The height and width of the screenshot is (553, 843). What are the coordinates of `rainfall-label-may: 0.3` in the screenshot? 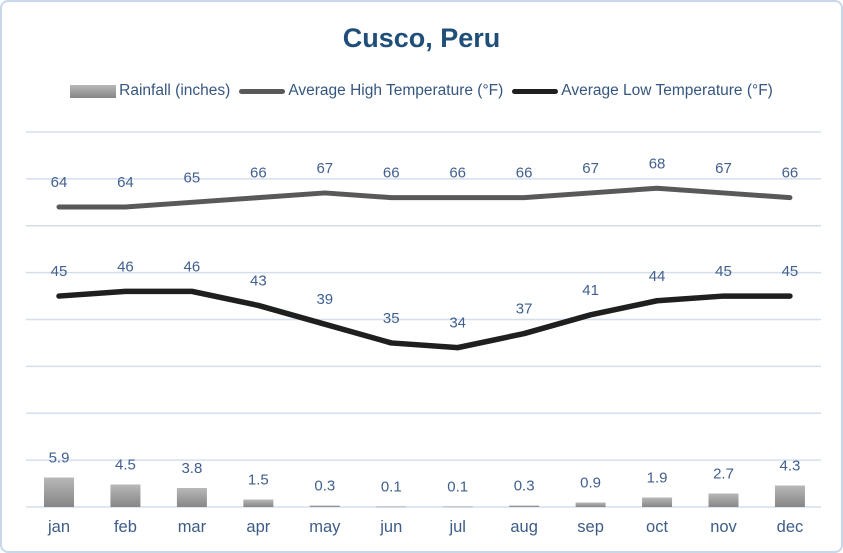 It's located at (324, 486).